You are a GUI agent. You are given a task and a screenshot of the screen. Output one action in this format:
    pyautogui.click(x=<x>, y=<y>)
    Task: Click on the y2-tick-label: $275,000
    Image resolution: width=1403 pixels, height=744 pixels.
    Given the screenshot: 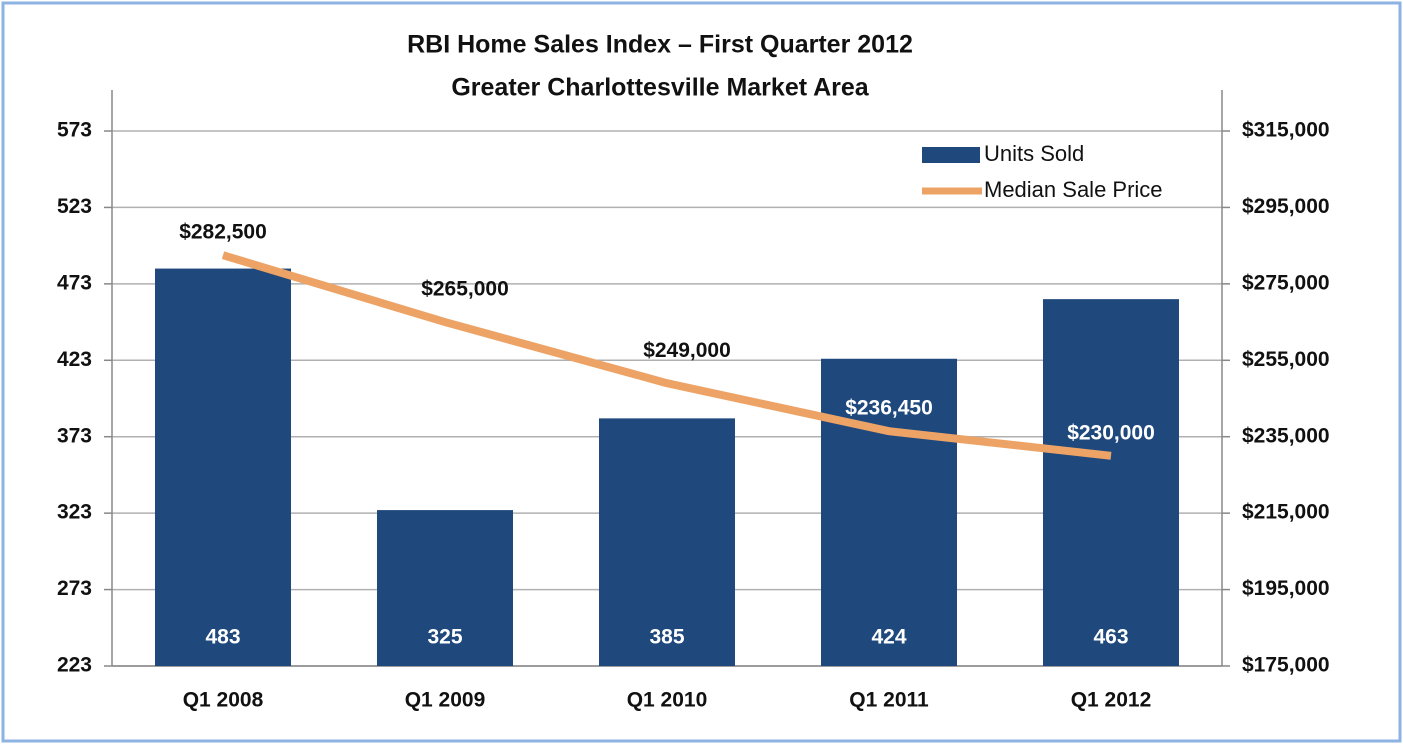 What is the action you would take?
    pyautogui.click(x=1286, y=282)
    